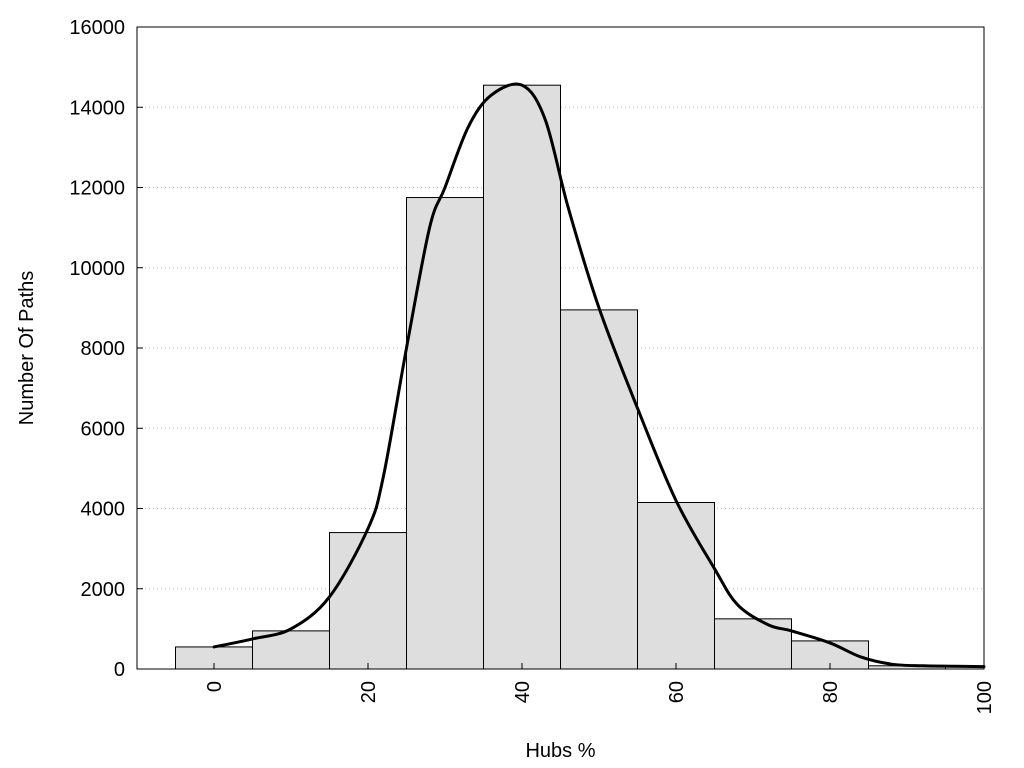  What do you see at coordinates (103, 510) in the screenshot?
I see `y-tick-label: 4000` at bounding box center [103, 510].